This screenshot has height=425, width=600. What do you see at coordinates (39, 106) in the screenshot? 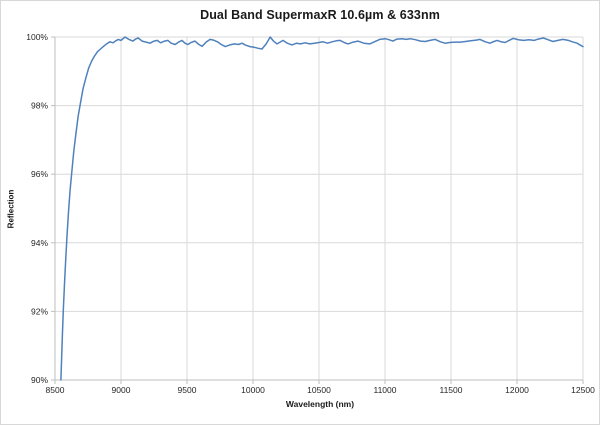
I see `y-tick-label: 98%` at bounding box center [39, 106].